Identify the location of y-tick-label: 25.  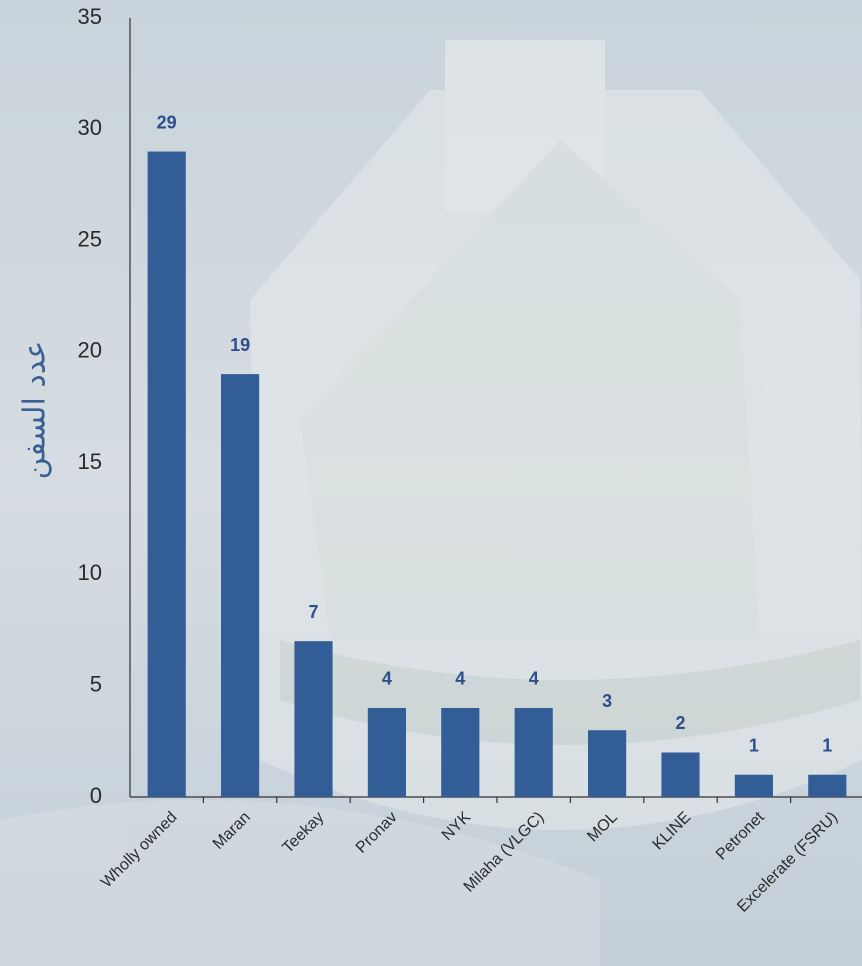
(90, 238).